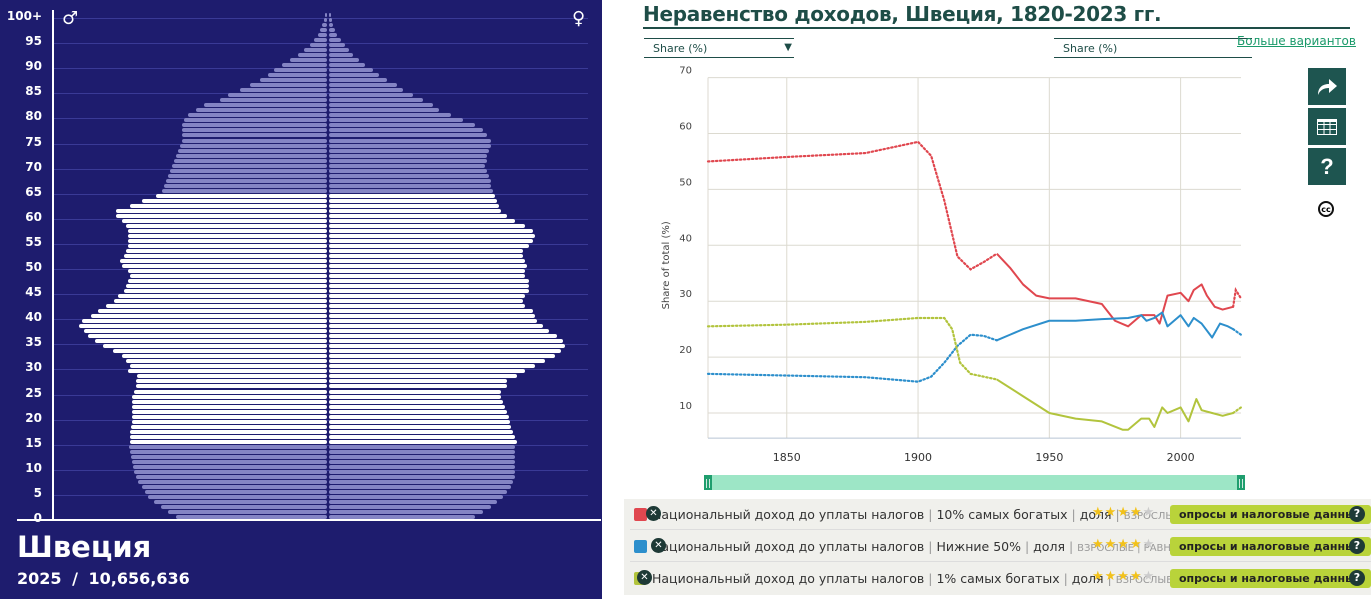 The width and height of the screenshot is (1371, 599). What do you see at coordinates (1124, 544) in the screenshot?
I see `quality-stars-icon: ★★★★★` at bounding box center [1124, 544].